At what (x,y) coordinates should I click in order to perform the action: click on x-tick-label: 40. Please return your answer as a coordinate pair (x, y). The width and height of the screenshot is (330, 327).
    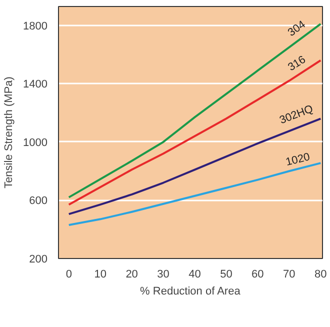
    Looking at the image, I should click on (194, 274).